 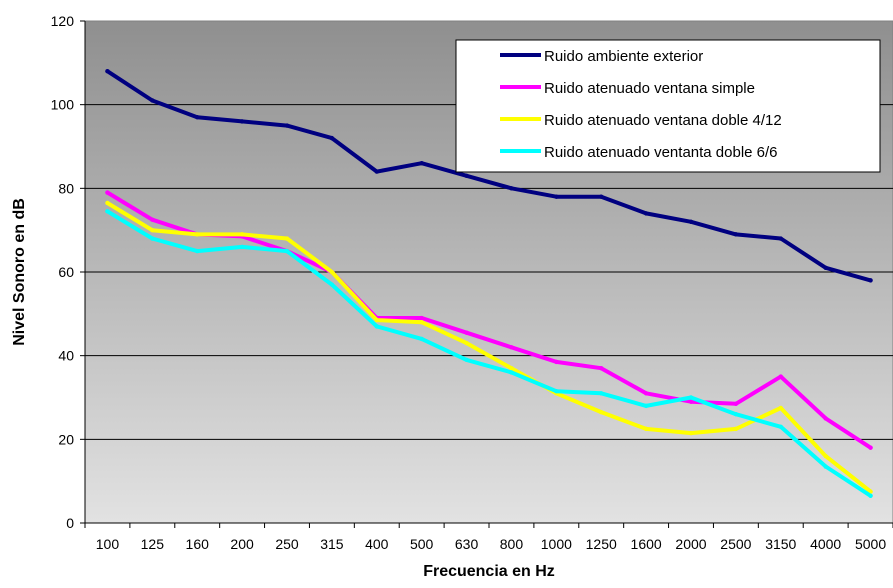 I want to click on legend-label: Ruido atenuado ventanta doble 6/6, so click(x=661, y=152).